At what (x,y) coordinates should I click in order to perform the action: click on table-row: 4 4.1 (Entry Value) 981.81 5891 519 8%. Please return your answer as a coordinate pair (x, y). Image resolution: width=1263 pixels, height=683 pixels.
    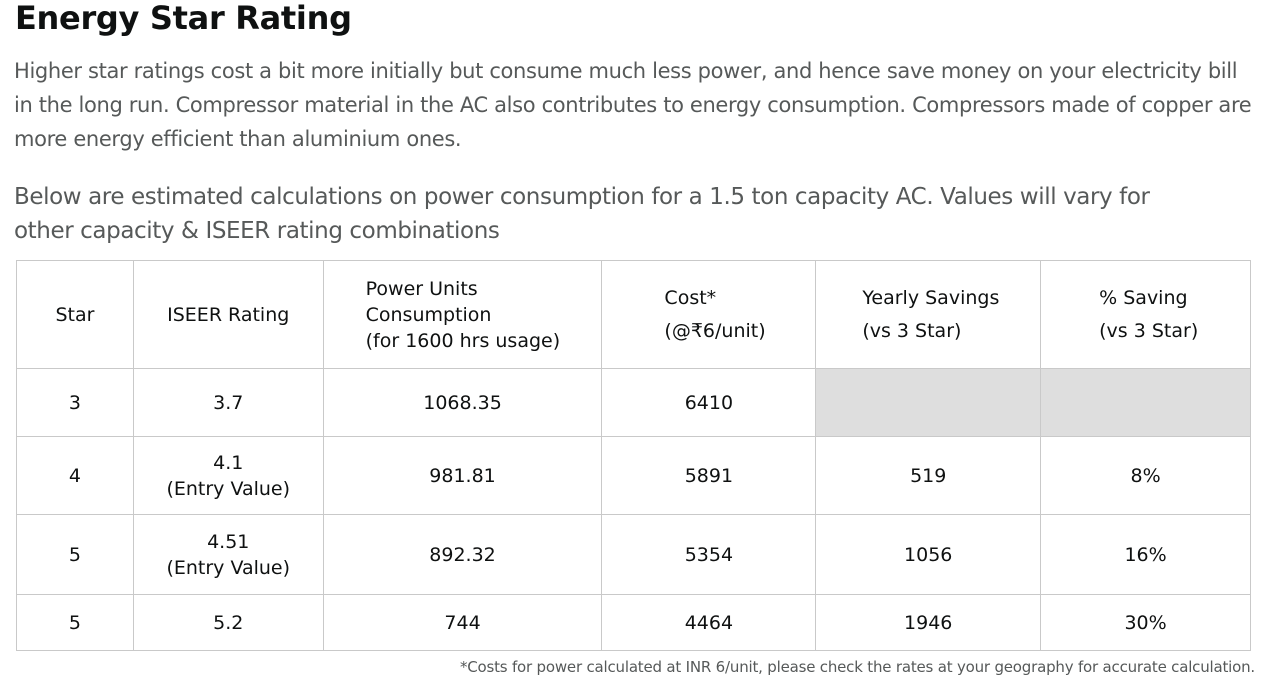
    Looking at the image, I should click on (633, 475).